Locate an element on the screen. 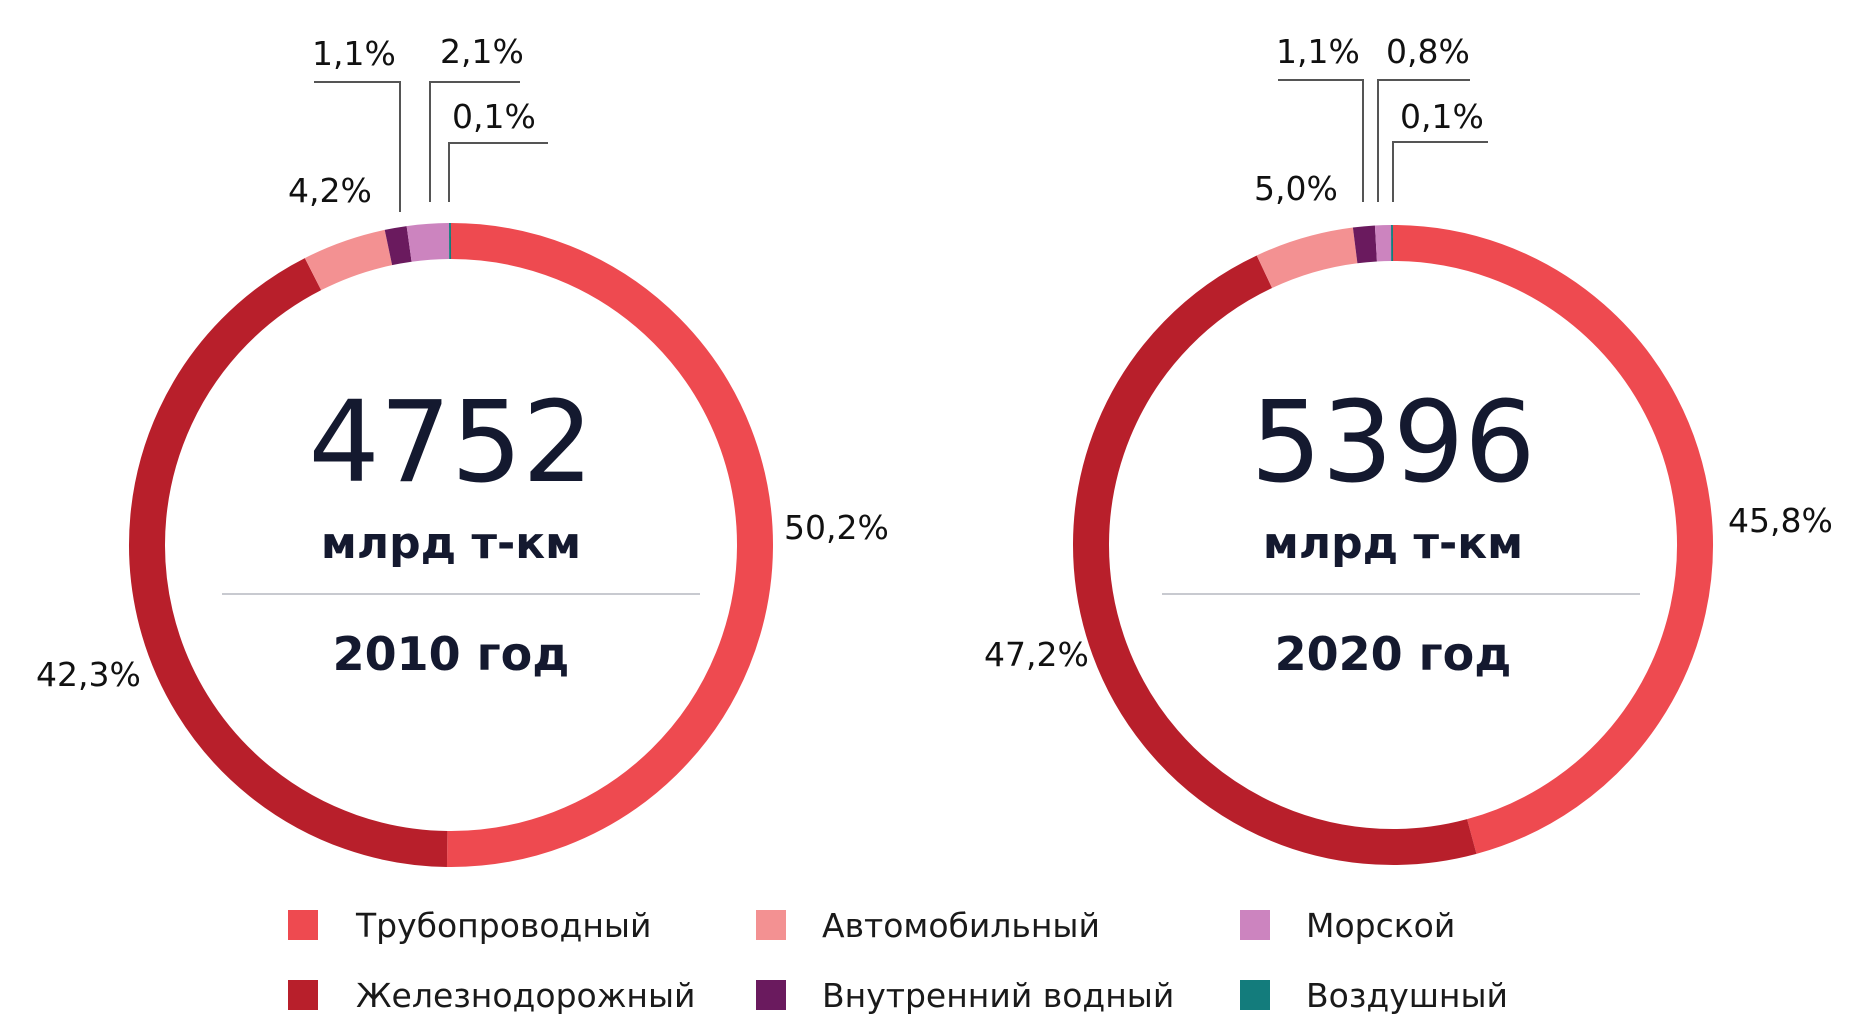 The width and height of the screenshot is (1860, 1032). legend-item-road: Автомобильный is located at coordinates (928, 925).